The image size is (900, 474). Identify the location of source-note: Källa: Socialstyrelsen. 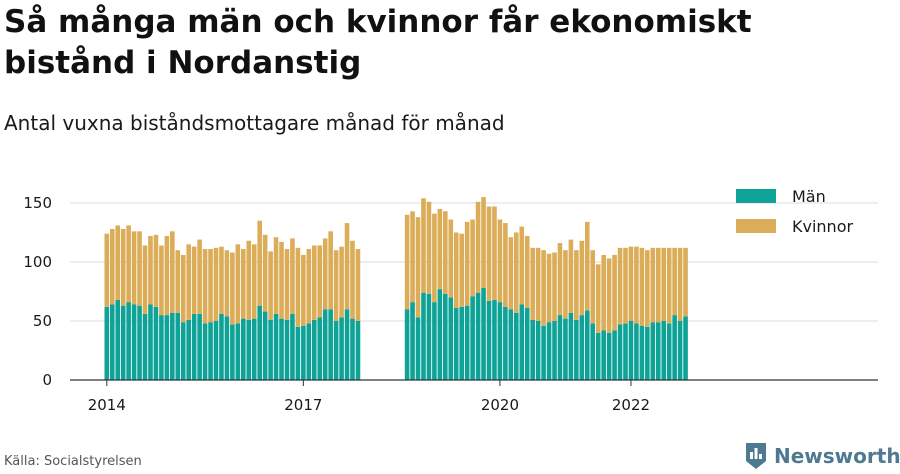
(73, 461).